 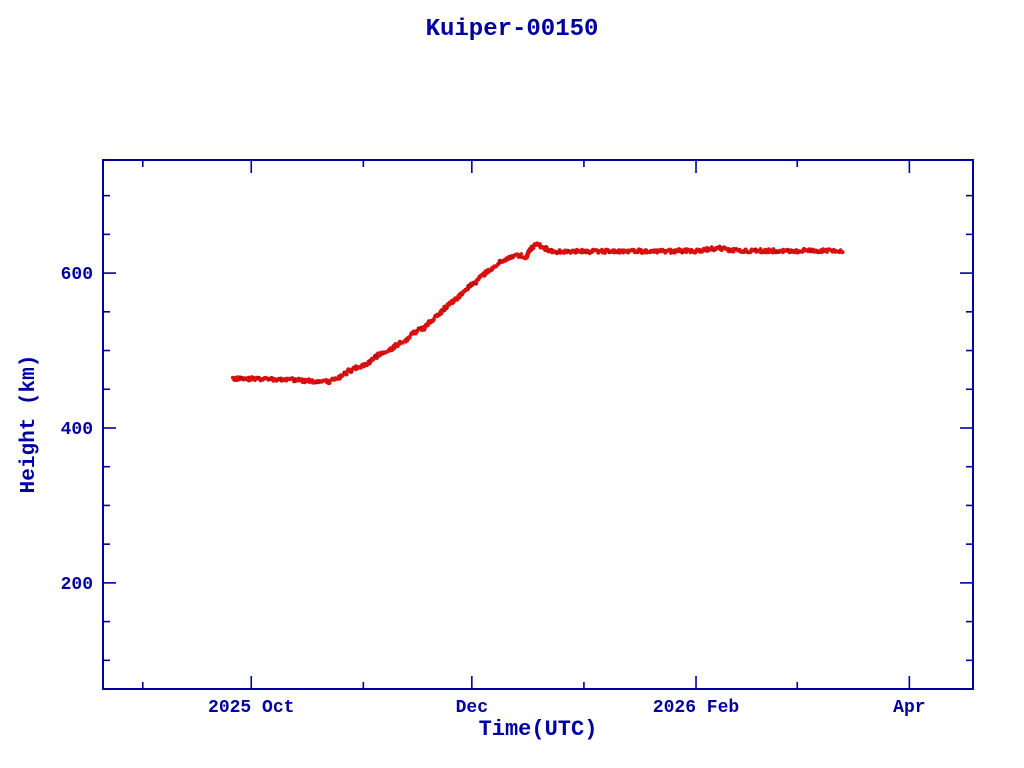 What do you see at coordinates (512, 29) in the screenshot?
I see `chart-title: Kuiper-00150` at bounding box center [512, 29].